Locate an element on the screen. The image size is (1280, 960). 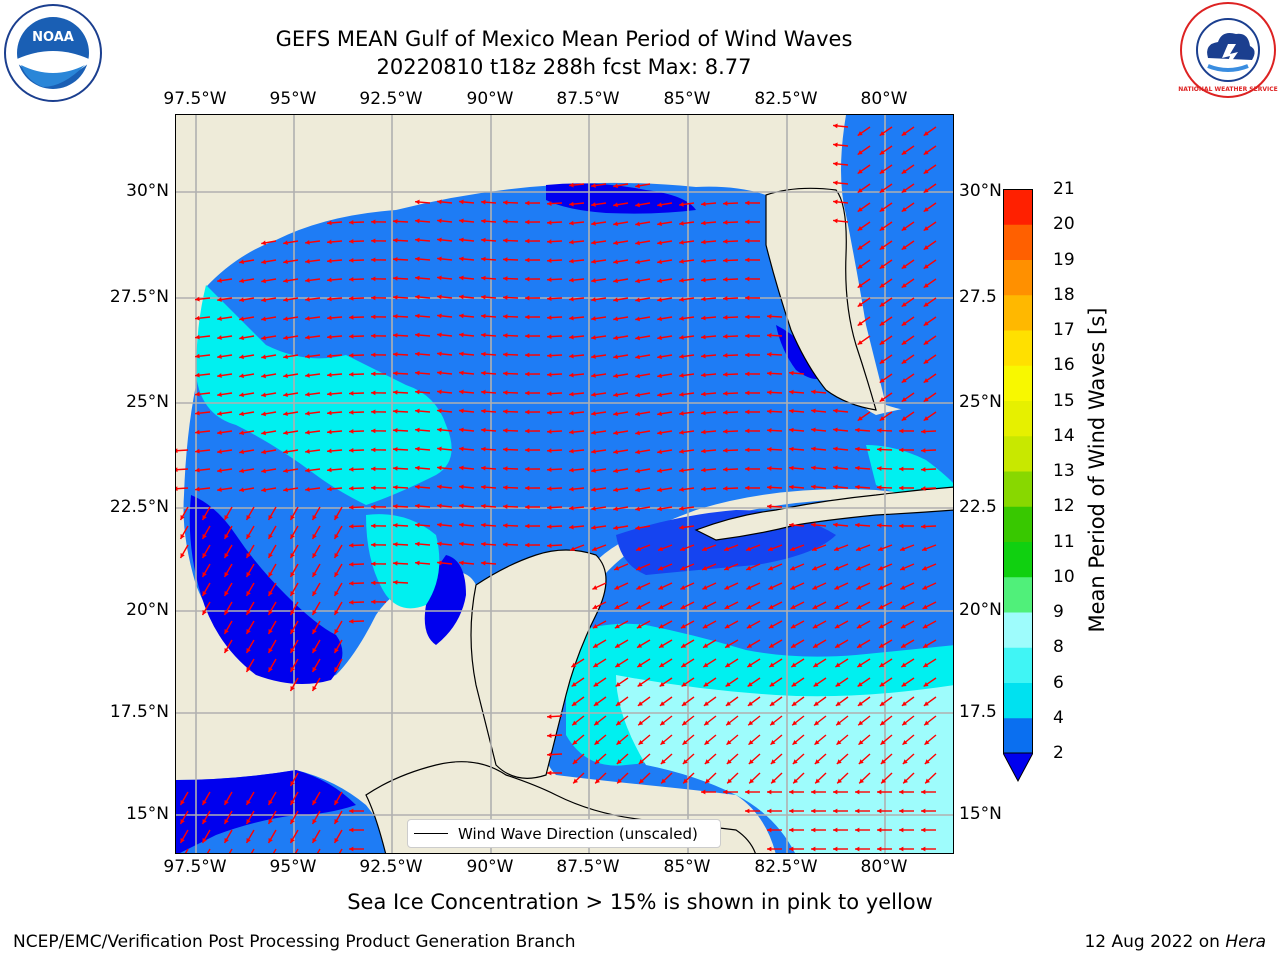
colorbar-tick-label: 12 is located at coordinates (1064, 506).